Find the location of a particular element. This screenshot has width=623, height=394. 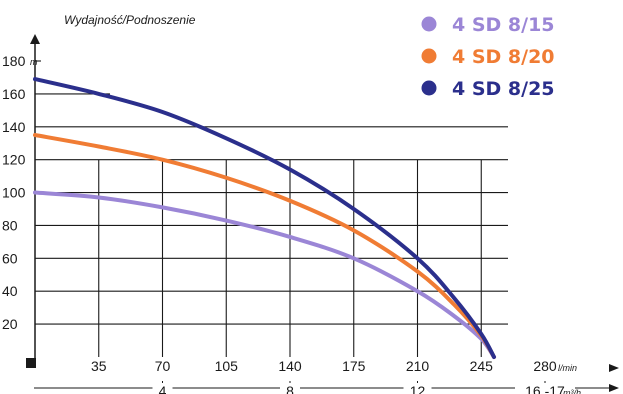

y-tick-label: 40 is located at coordinates (10, 291).